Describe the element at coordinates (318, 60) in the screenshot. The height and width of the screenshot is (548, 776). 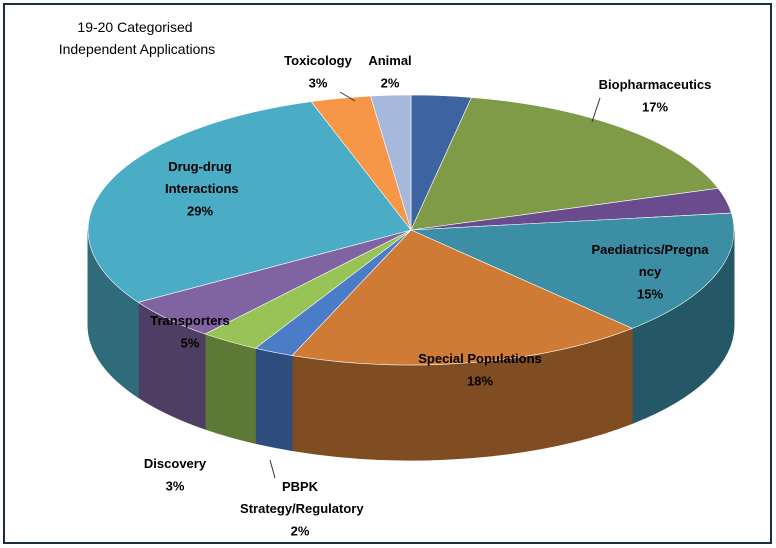
I see `slice-label: Toxicology` at that location.